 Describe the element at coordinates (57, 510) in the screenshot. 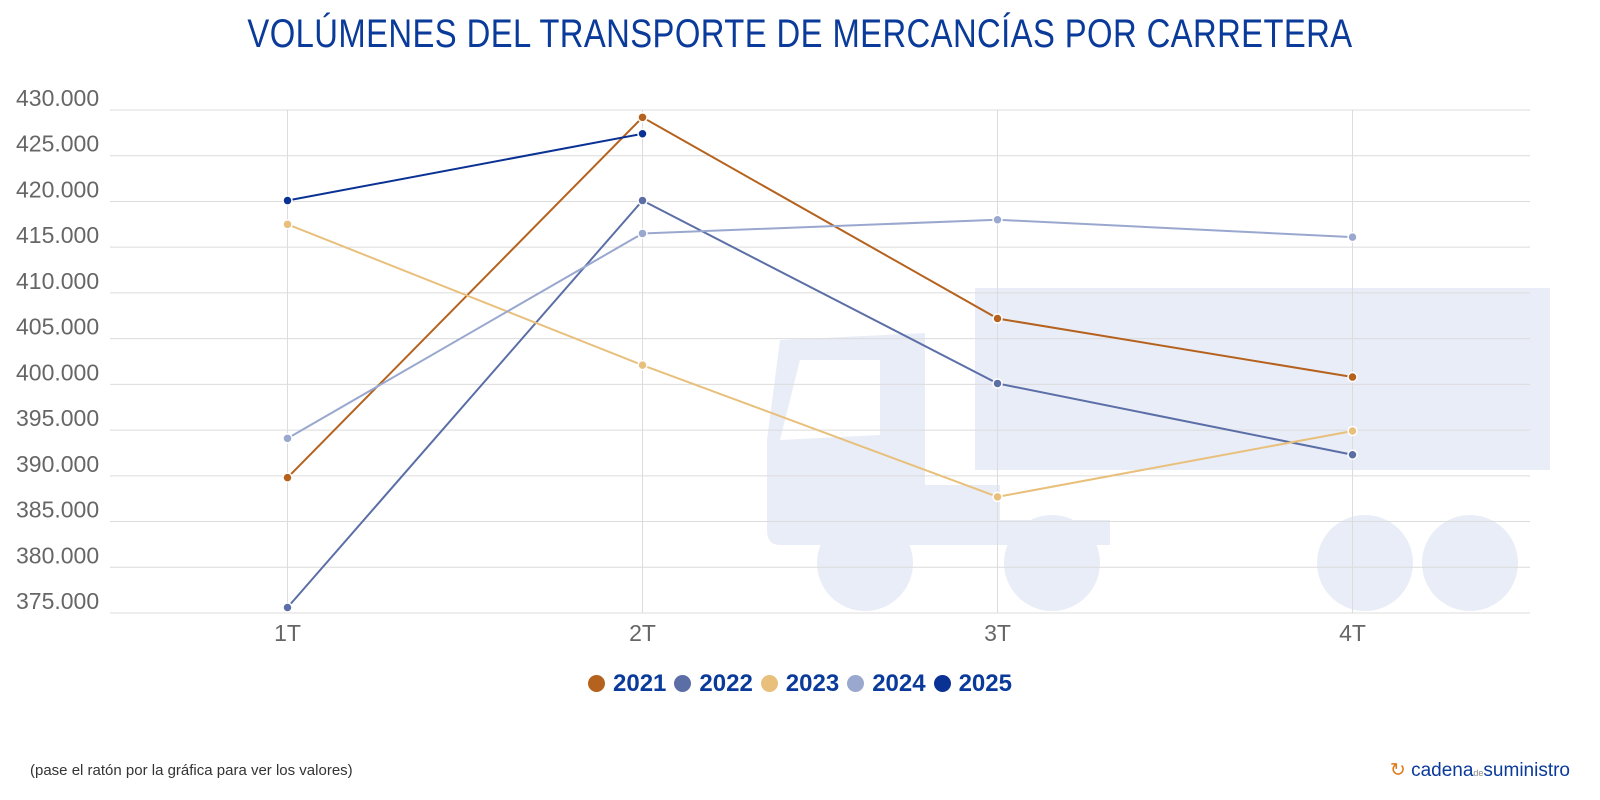

I see `y-tick-label: 385.000` at that location.